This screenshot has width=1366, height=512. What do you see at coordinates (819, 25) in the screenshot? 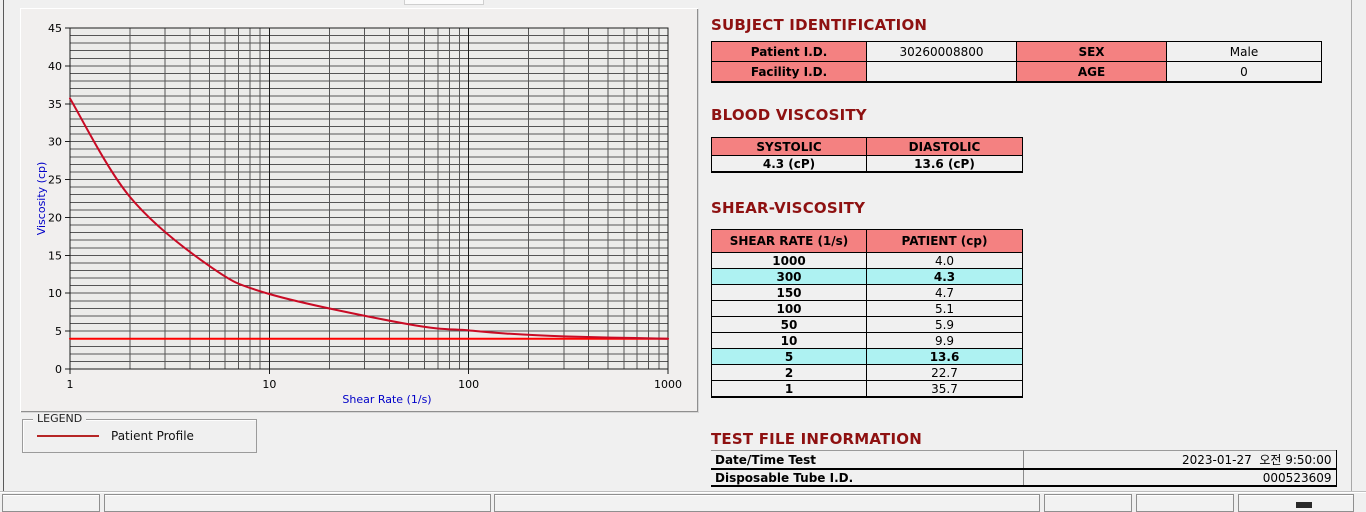
I see `subject-identification-title: SUBJECT IDENTIFICATION` at bounding box center [819, 25].